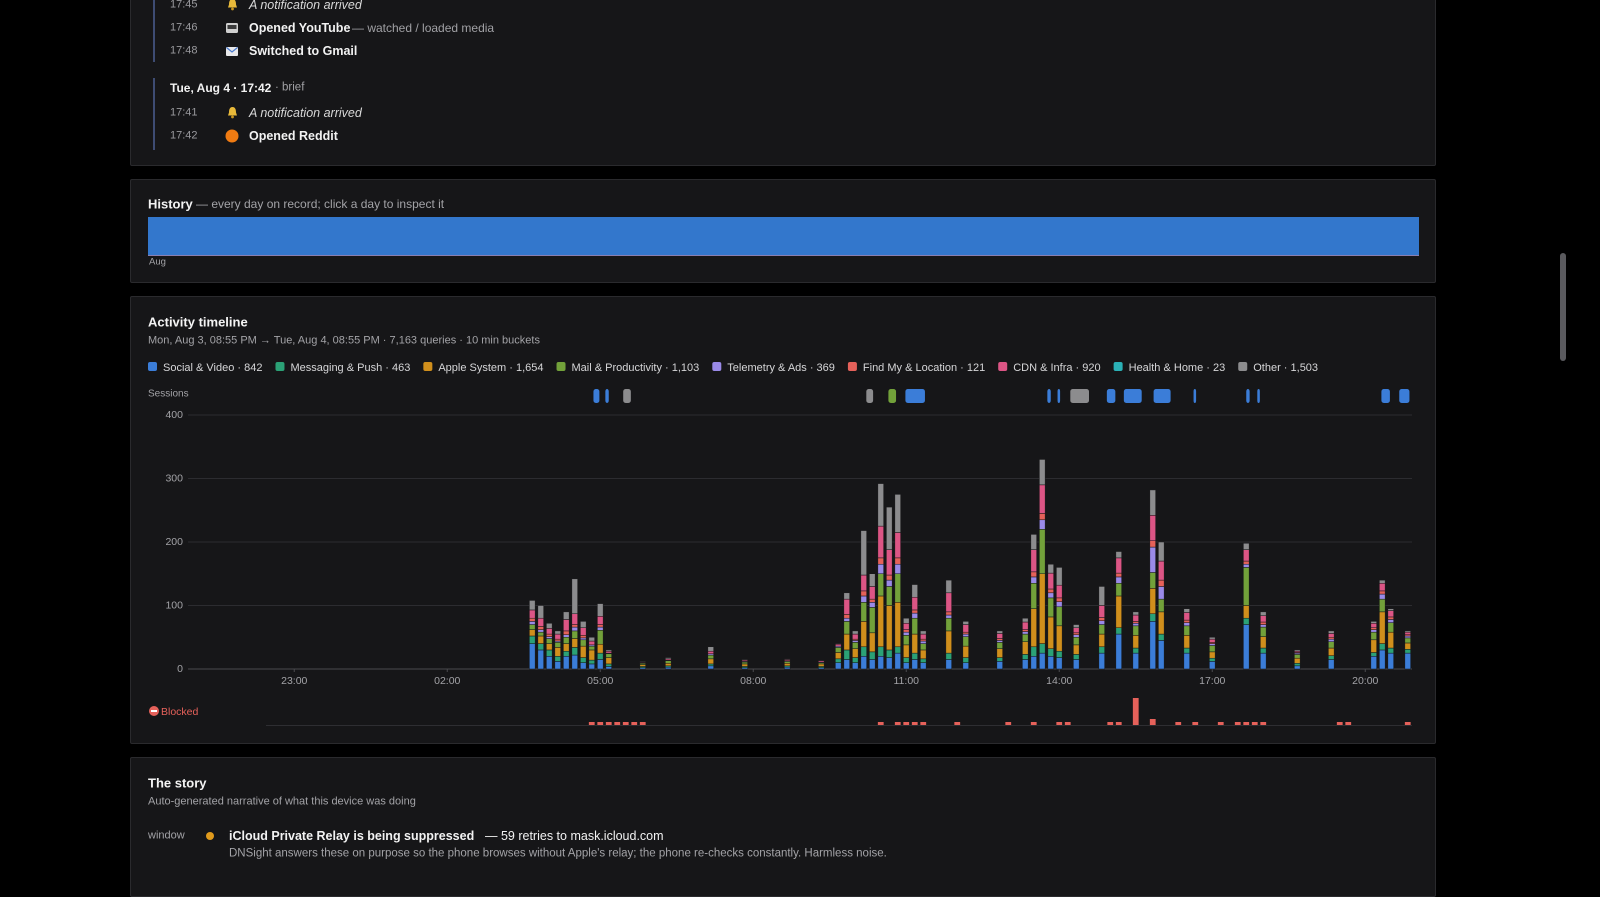 The height and width of the screenshot is (897, 1600). I want to click on y-tick-label: 300, so click(174, 478).